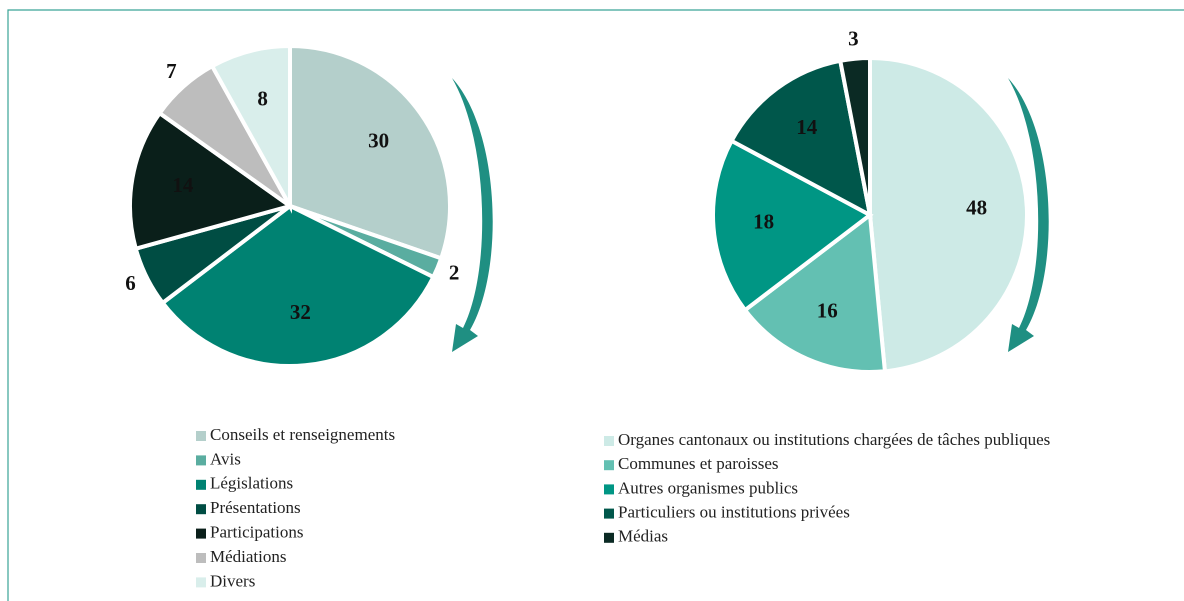 The image size is (1184, 601). Describe the element at coordinates (251, 483) in the screenshot. I see `legend-label: Législations` at that location.